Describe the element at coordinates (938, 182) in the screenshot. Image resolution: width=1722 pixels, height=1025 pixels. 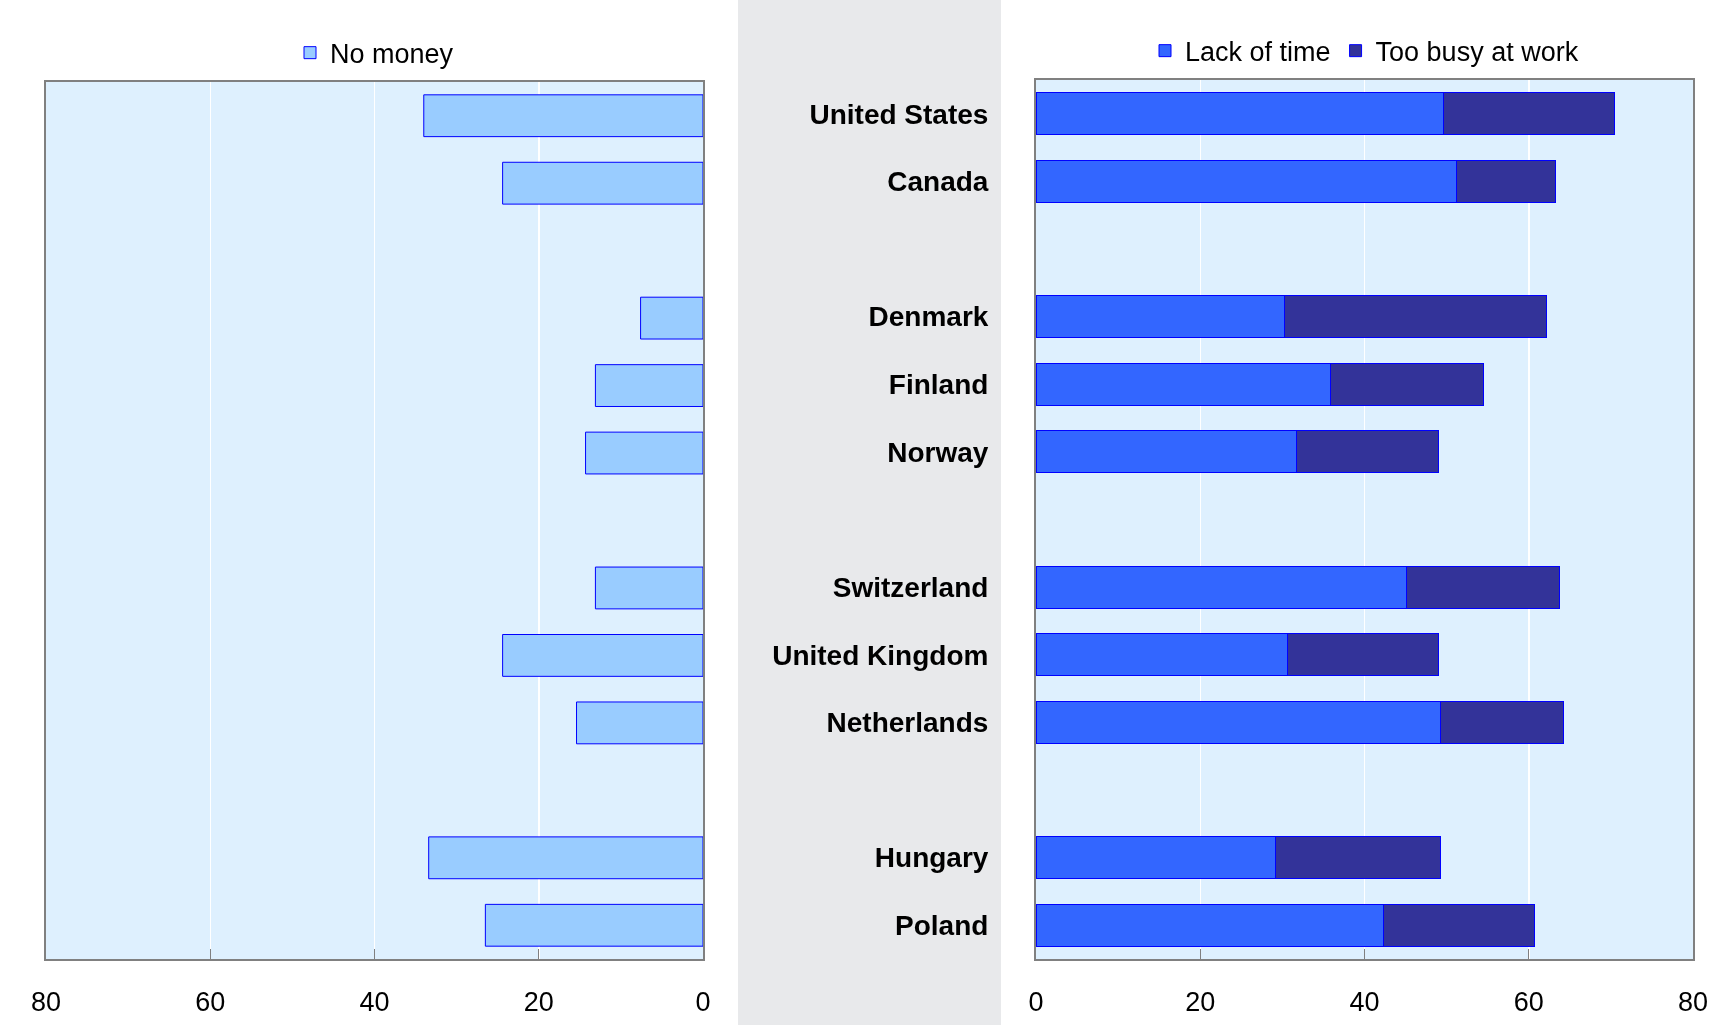
I see `y-tick-label: Canada` at that location.